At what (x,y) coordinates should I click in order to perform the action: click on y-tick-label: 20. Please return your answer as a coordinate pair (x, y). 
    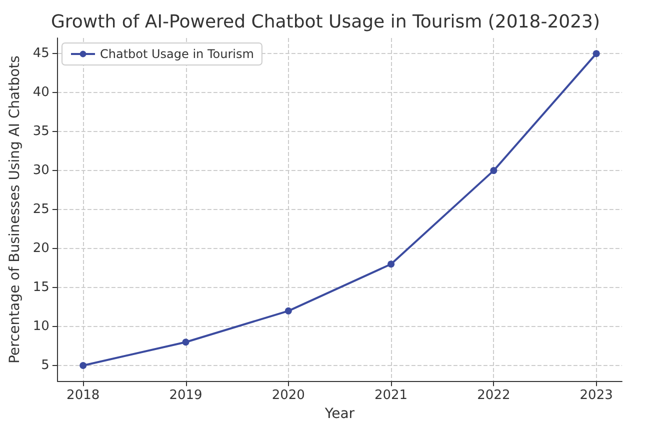
    Looking at the image, I should click on (41, 248).